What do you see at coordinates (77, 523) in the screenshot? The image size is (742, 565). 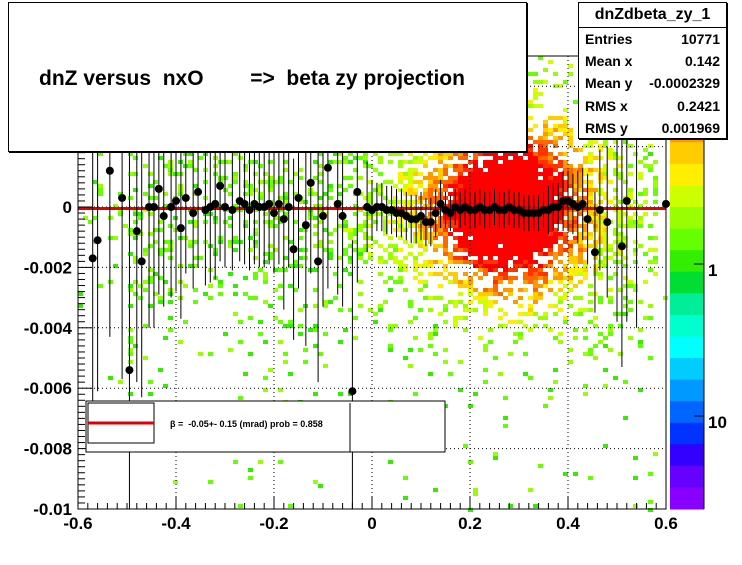 I see `x-tick-label: -0.6` at bounding box center [77, 523].